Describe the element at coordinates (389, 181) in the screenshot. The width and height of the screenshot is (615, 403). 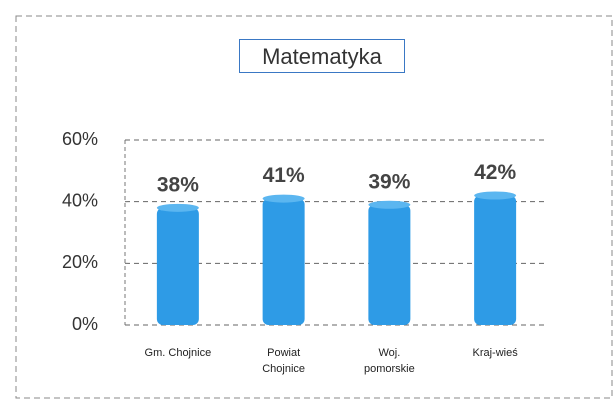
I see `value-label: 39%` at that location.